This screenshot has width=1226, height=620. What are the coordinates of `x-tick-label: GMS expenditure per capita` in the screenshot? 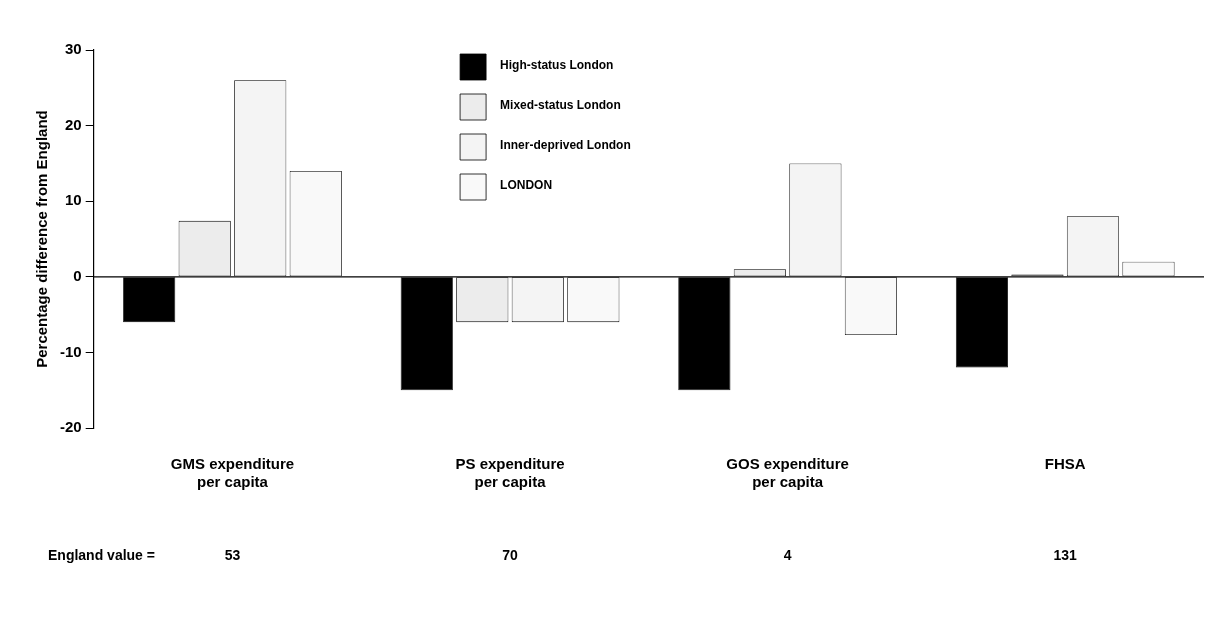 It's located at (232, 473).